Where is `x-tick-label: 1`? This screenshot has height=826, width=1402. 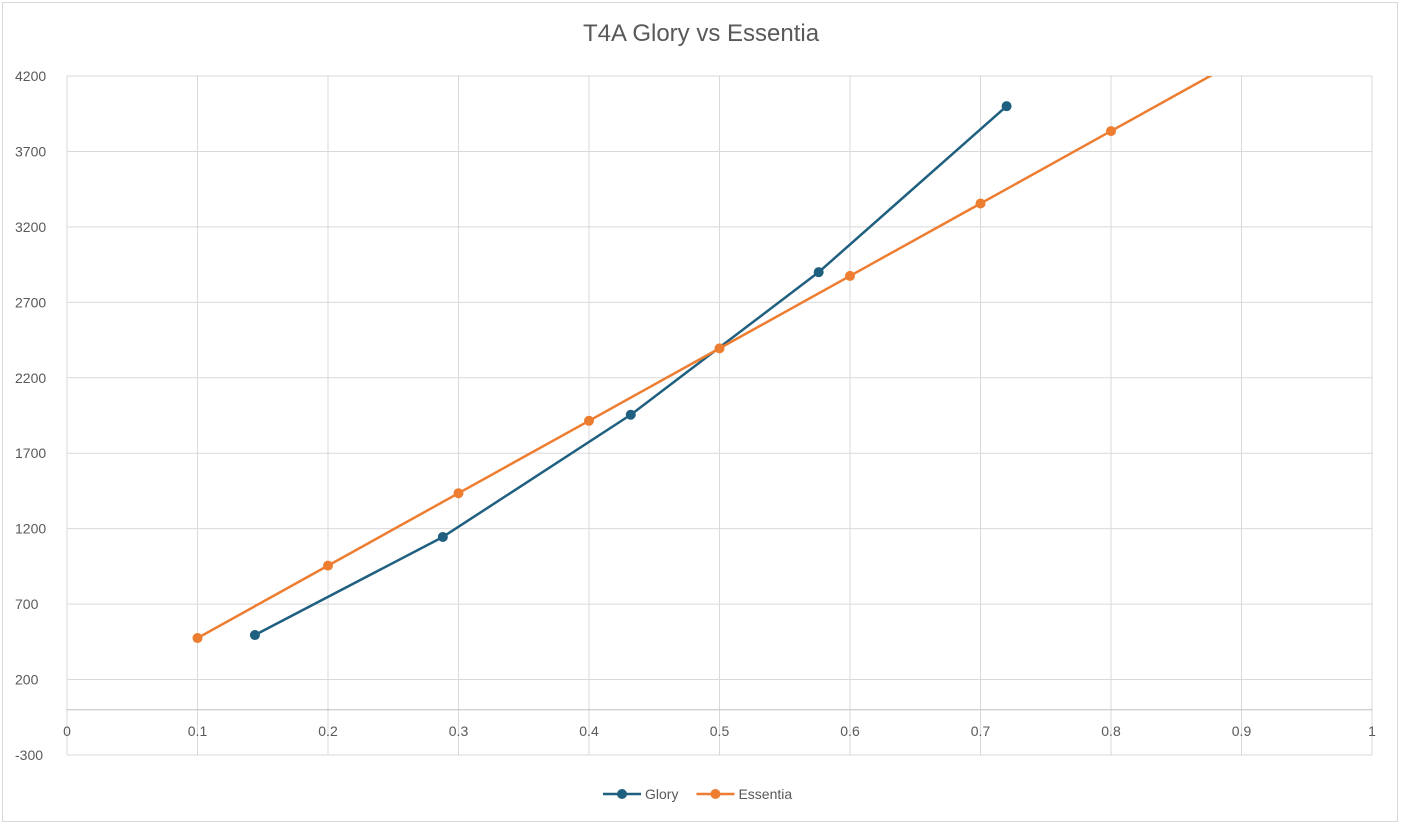 x-tick-label: 1 is located at coordinates (1372, 731).